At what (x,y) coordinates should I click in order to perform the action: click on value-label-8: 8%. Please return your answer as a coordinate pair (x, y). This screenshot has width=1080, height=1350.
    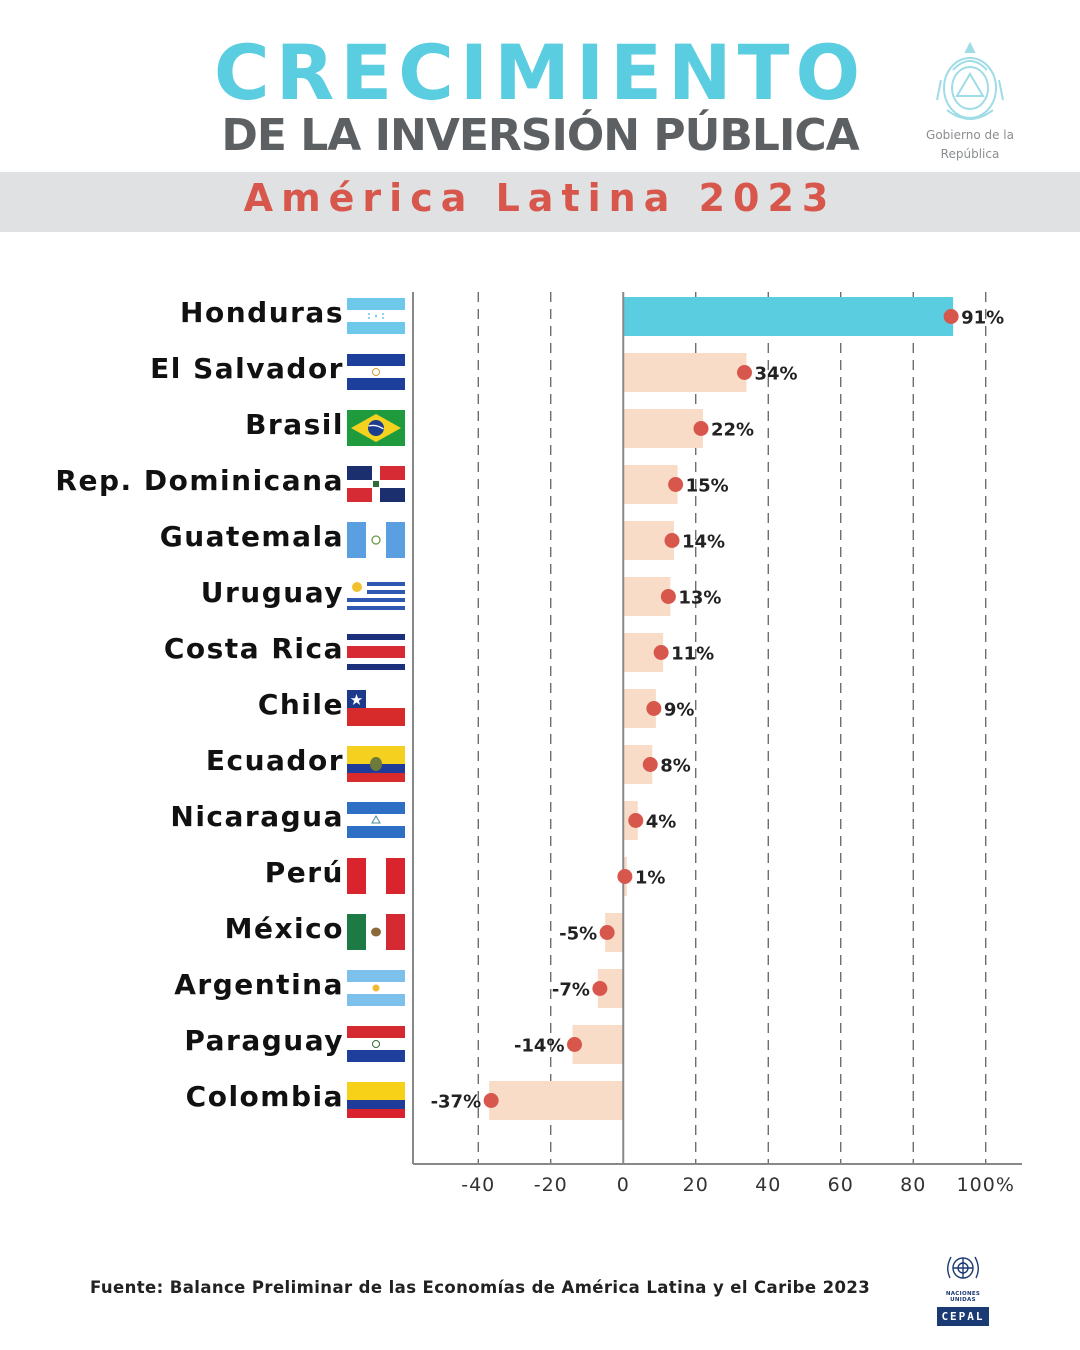
    Looking at the image, I should click on (675, 766).